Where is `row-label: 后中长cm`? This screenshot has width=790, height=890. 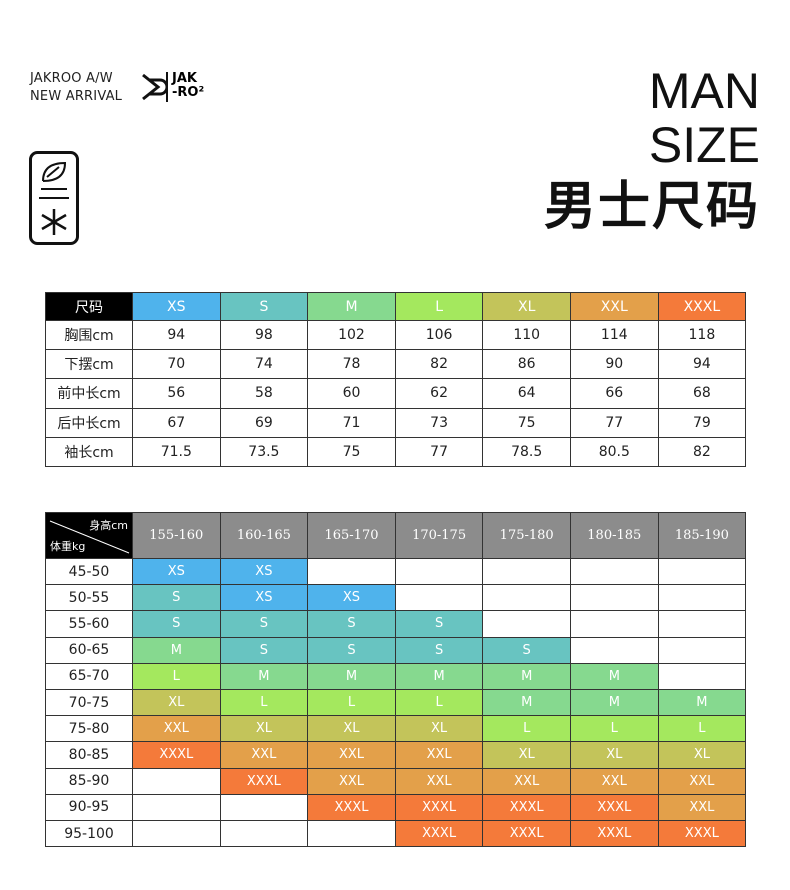
row-label: 后中长cm is located at coordinates (89, 422).